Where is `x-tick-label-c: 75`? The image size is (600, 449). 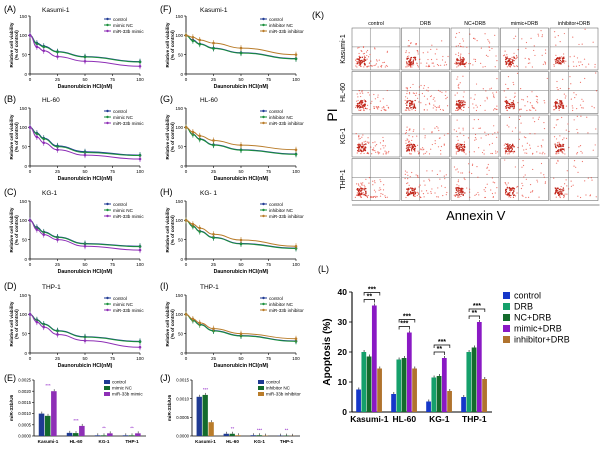
x-tick-label-c: 75 is located at coordinates (113, 264).